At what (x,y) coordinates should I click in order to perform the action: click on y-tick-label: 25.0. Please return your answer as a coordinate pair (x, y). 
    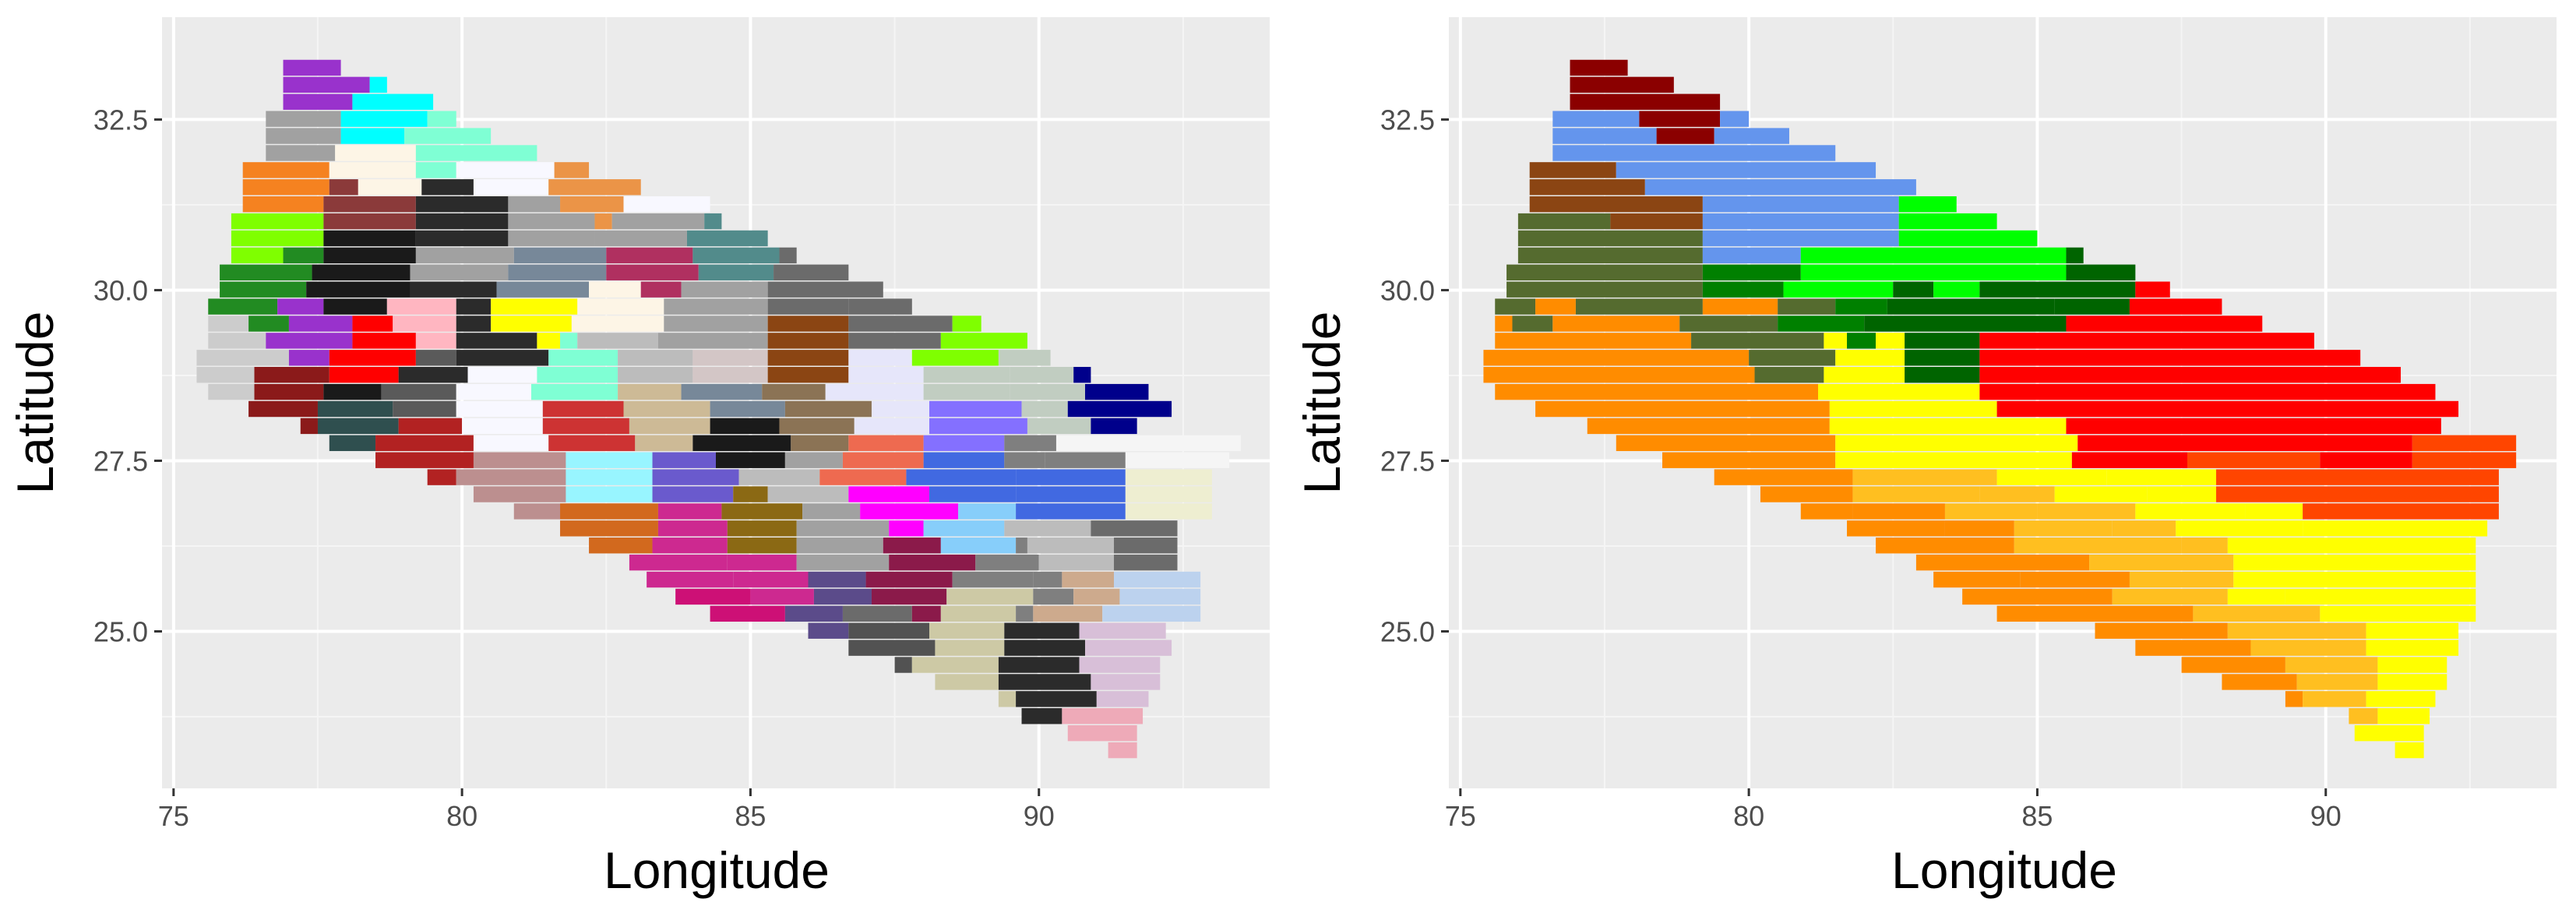
    Looking at the image, I should click on (1407, 631).